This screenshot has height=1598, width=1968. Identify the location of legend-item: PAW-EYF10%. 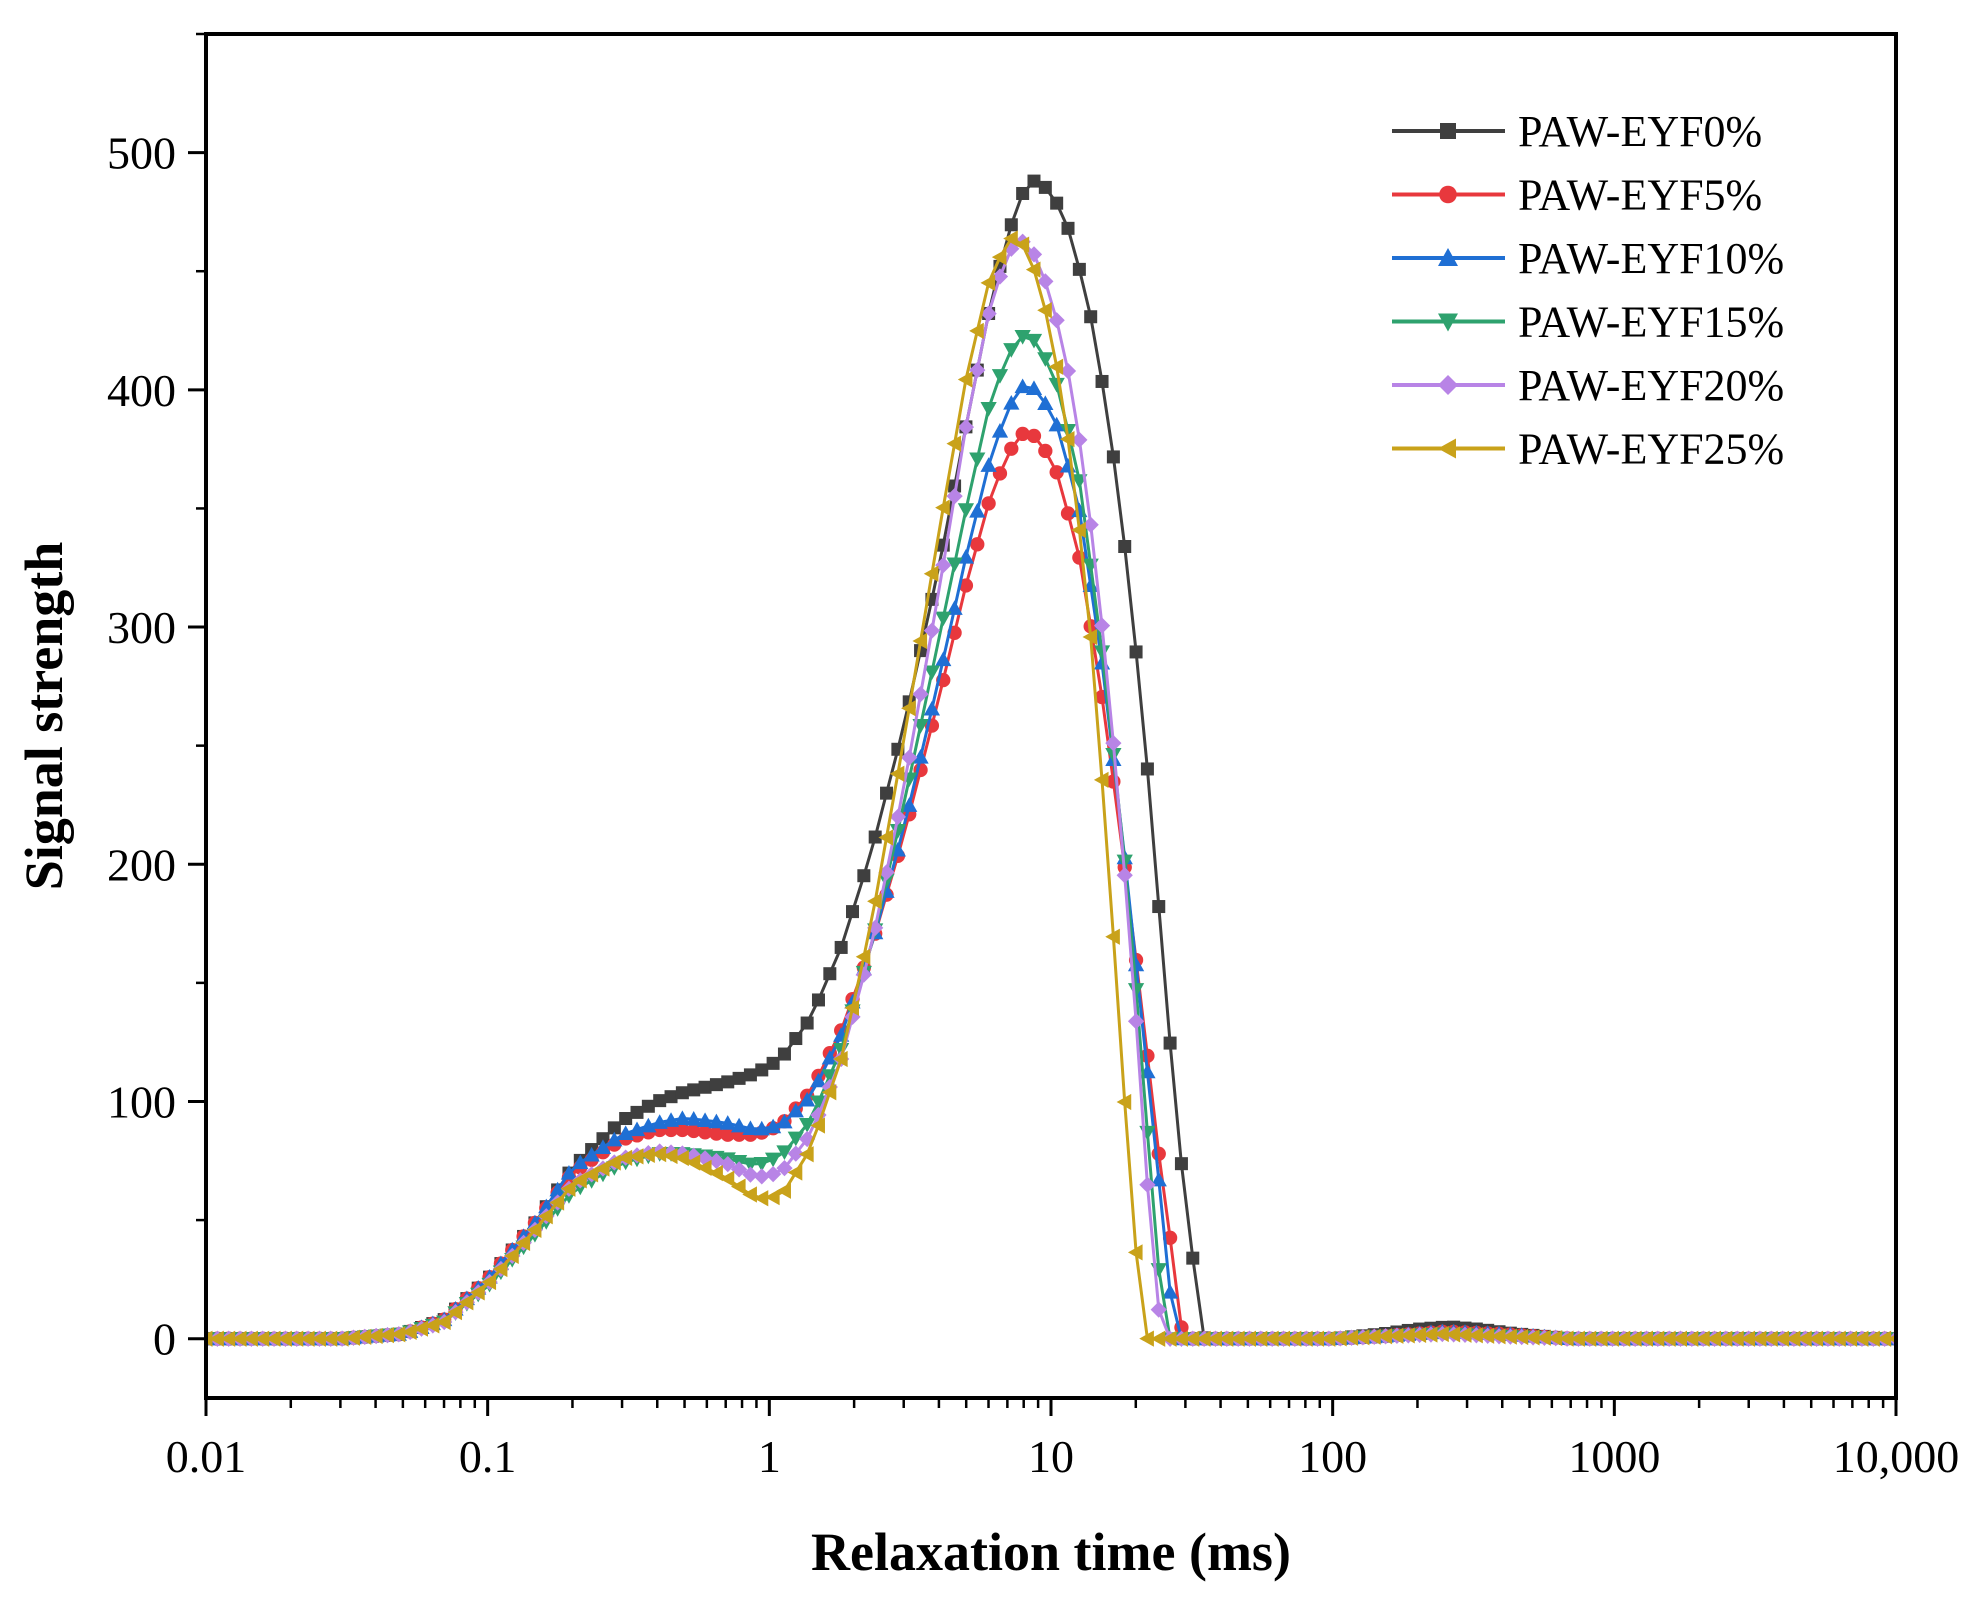
(1588, 258).